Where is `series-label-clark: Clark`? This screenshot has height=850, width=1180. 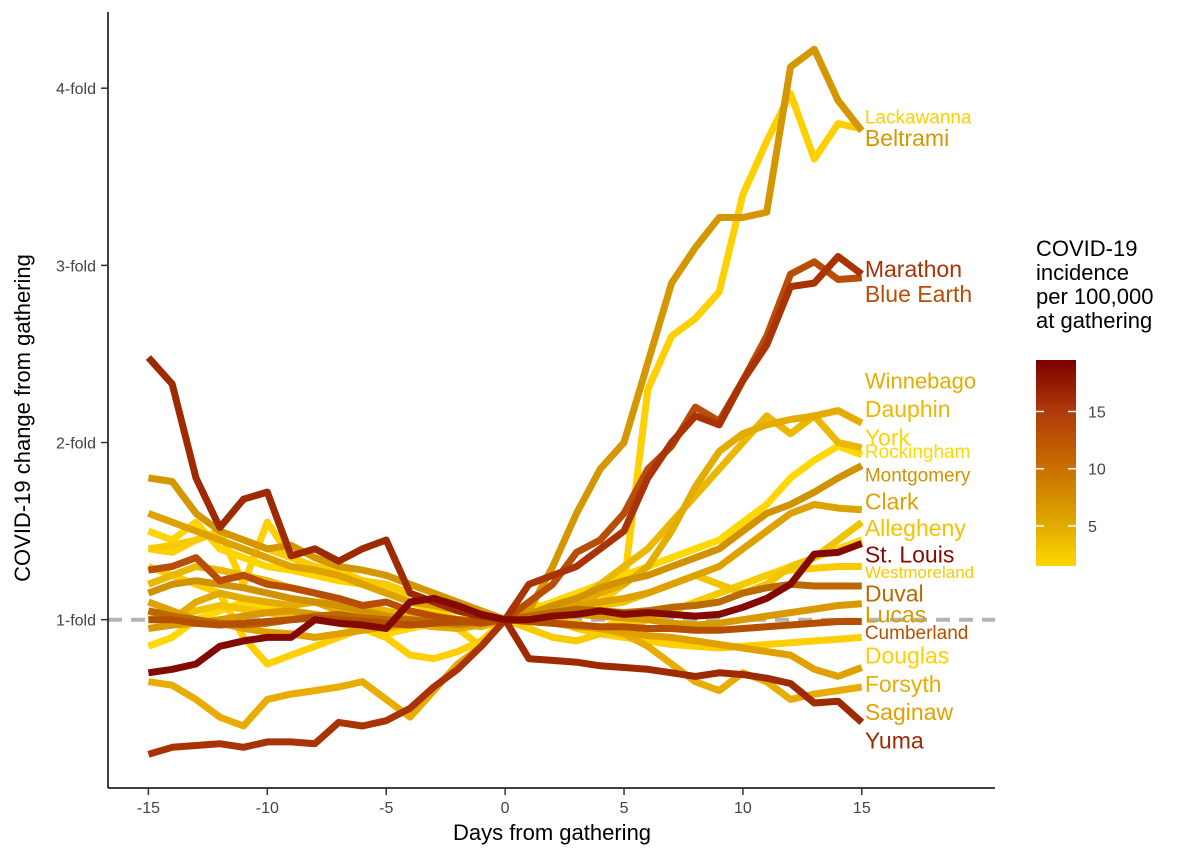
series-label-clark: Clark is located at coordinates (892, 501).